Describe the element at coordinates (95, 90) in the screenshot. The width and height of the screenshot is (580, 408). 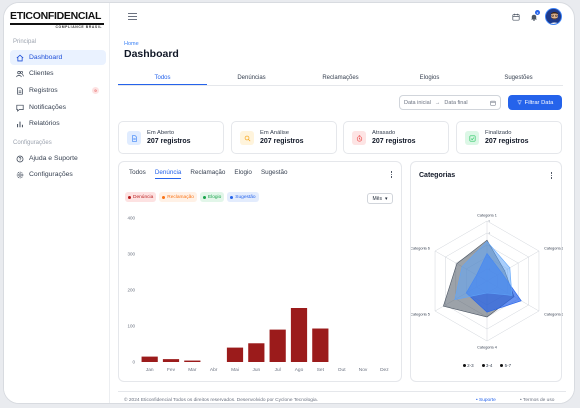
I see `registros-count-badge: 9` at that location.